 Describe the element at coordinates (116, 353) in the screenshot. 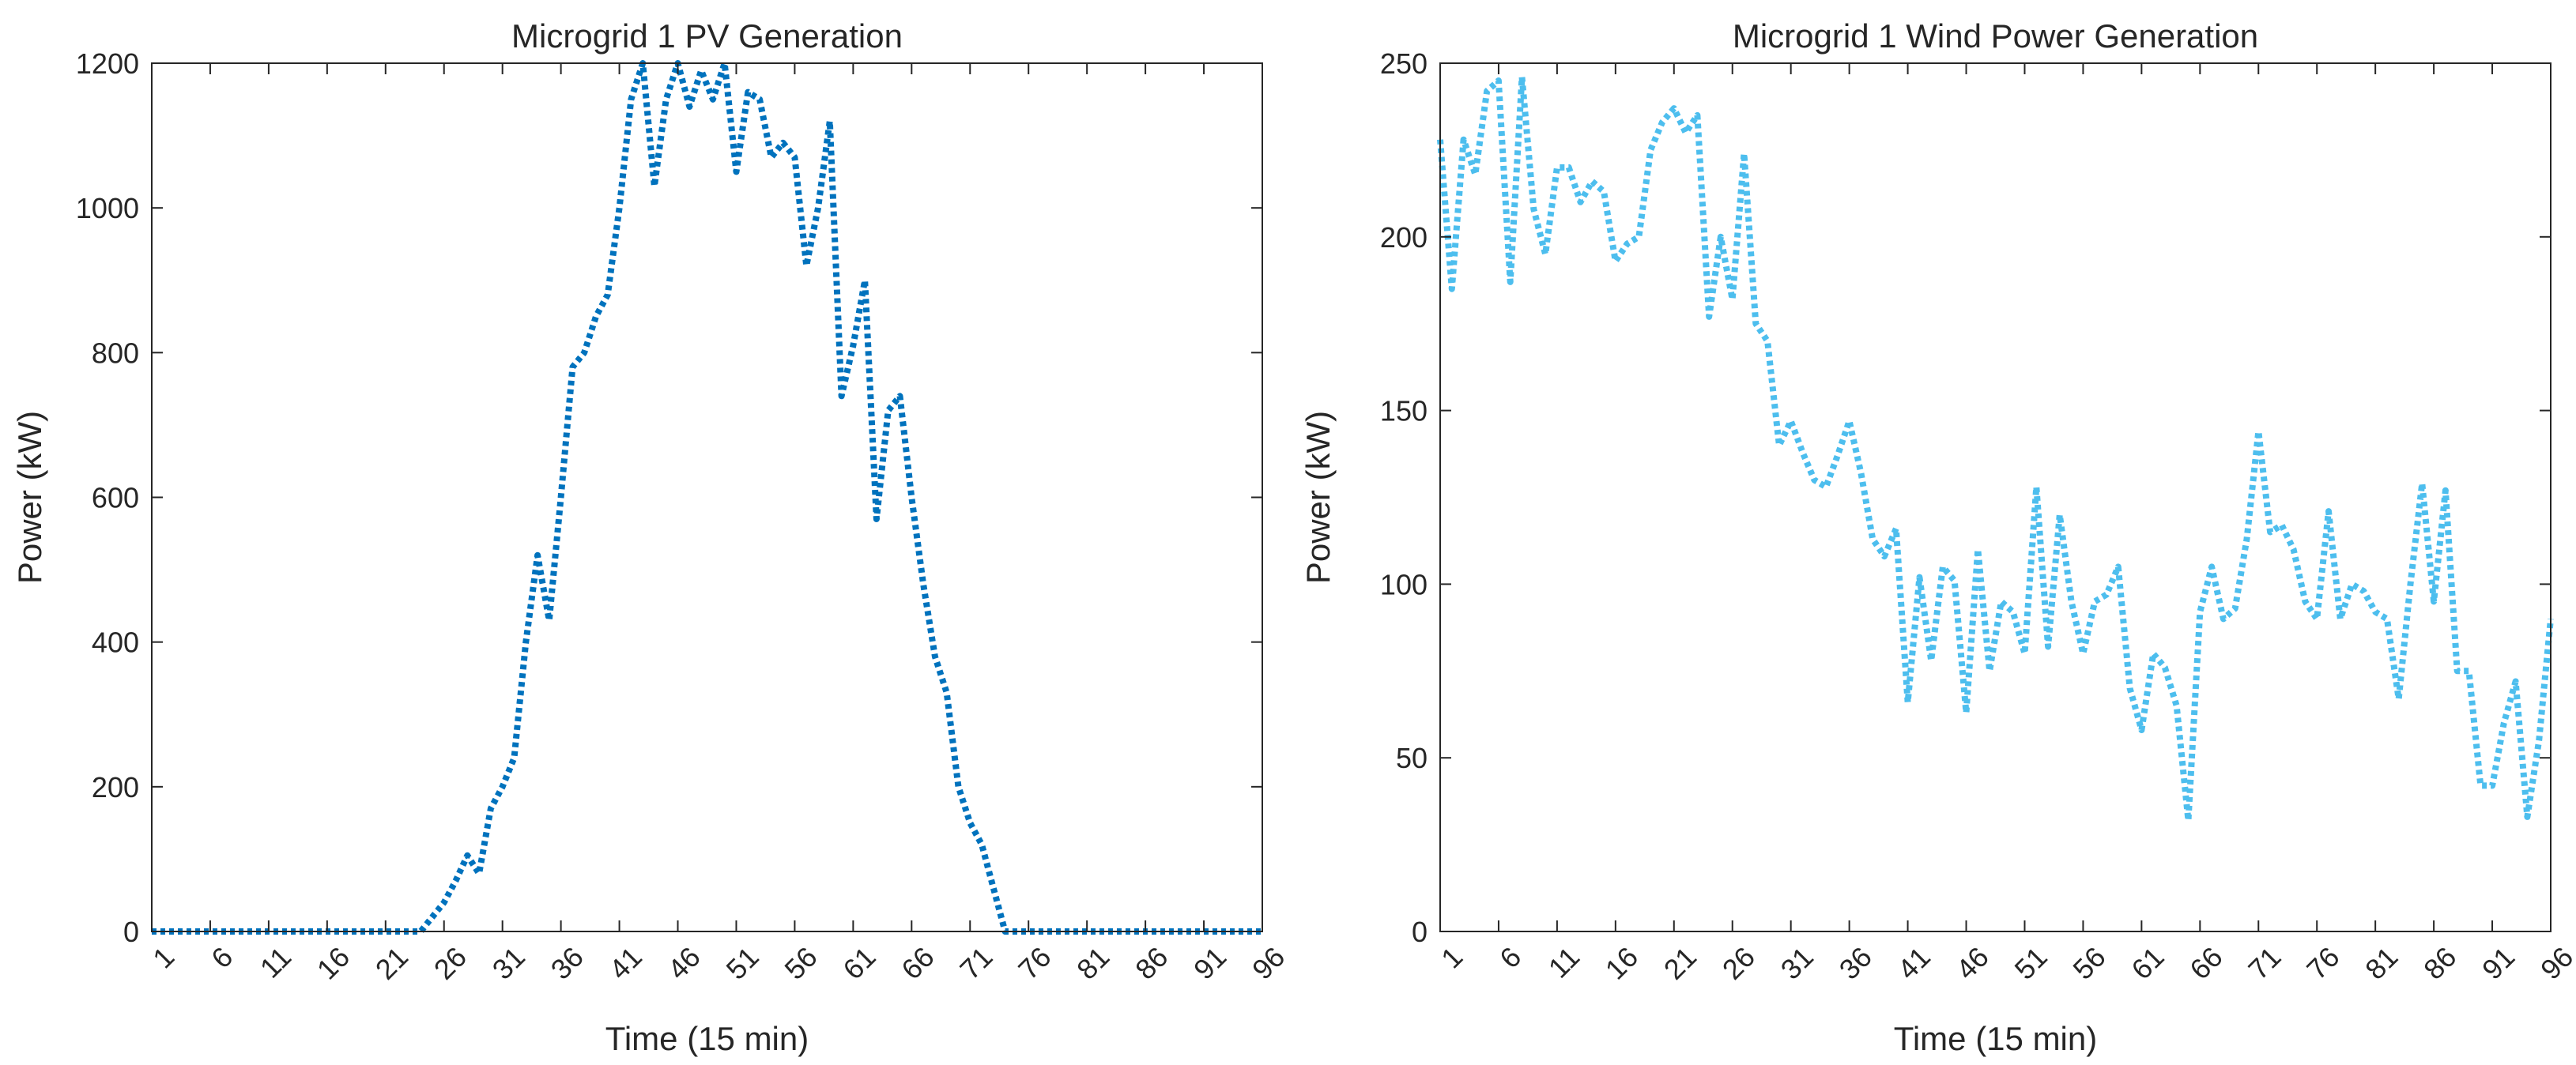

I see `y-tick-label: 800` at that location.